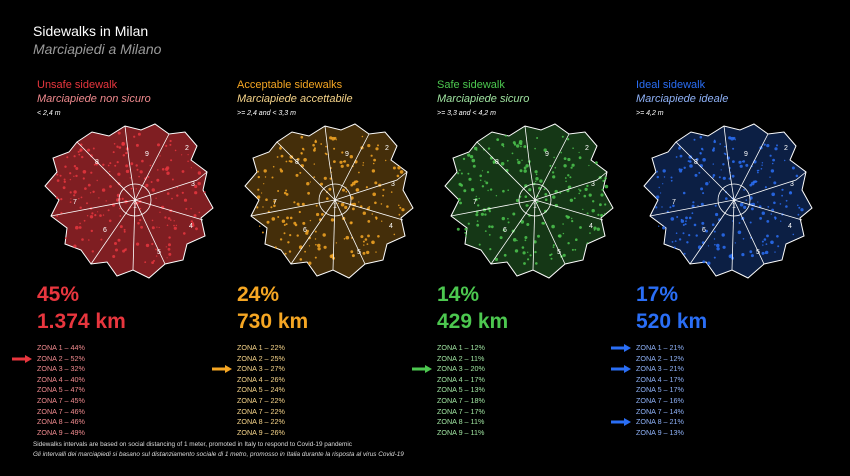 The width and height of the screenshot is (850, 476). What do you see at coordinates (473, 321) in the screenshot?
I see `length-km-value: 429 km` at bounding box center [473, 321].